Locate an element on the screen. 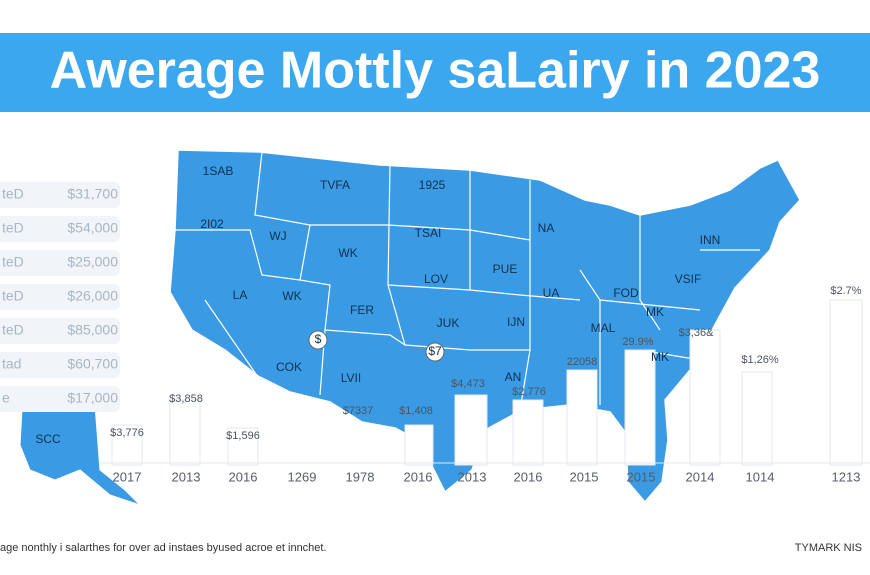 The width and height of the screenshot is (870, 575). state-label: UA is located at coordinates (551, 293).